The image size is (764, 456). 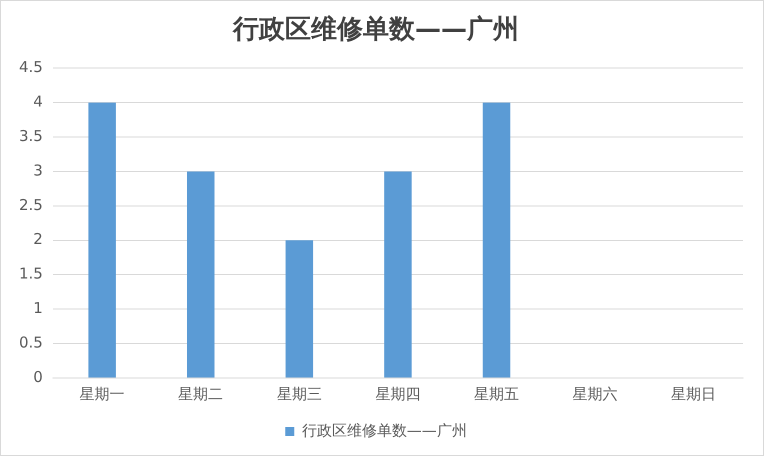 What do you see at coordinates (30, 135) in the screenshot?
I see `y-tick-label: 3.5` at bounding box center [30, 135].